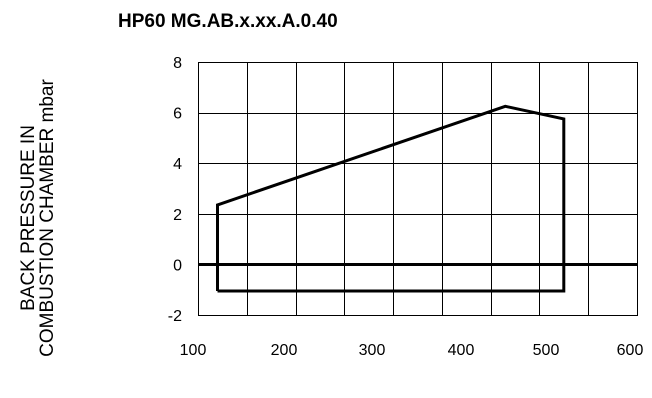 This screenshot has height=398, width=652. Describe the element at coordinates (546, 350) in the screenshot. I see `x-tick-label: 500` at that location.